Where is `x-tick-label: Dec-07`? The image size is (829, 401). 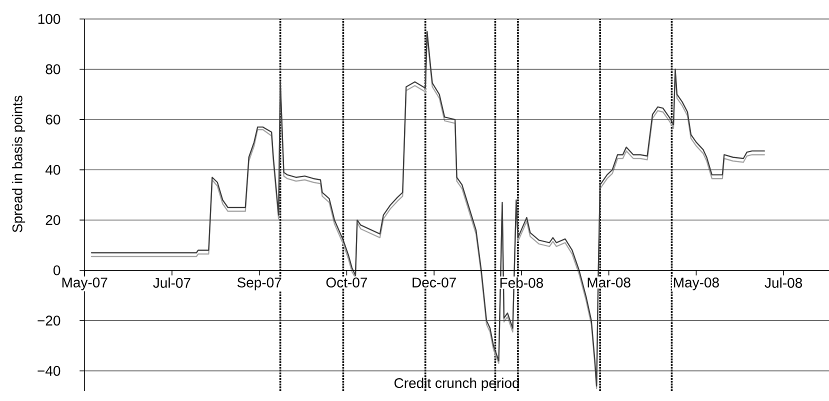 x-tick-label: Dec-07 is located at coordinates (434, 283).